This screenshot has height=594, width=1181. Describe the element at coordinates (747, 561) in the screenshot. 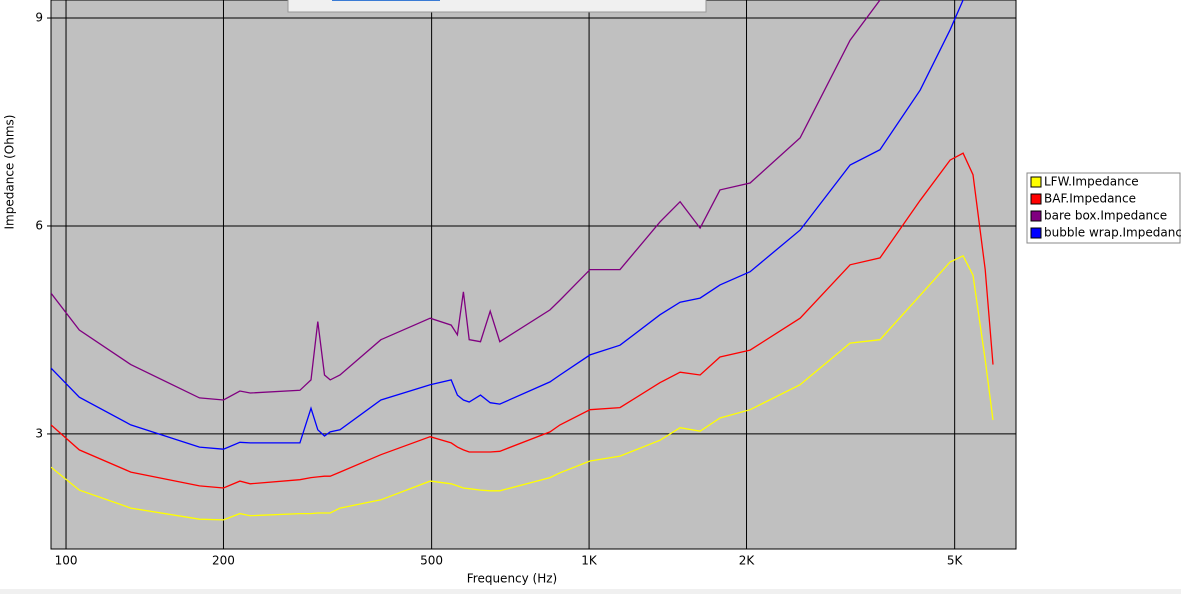

I see `x-tick-label: 2K` at that location.